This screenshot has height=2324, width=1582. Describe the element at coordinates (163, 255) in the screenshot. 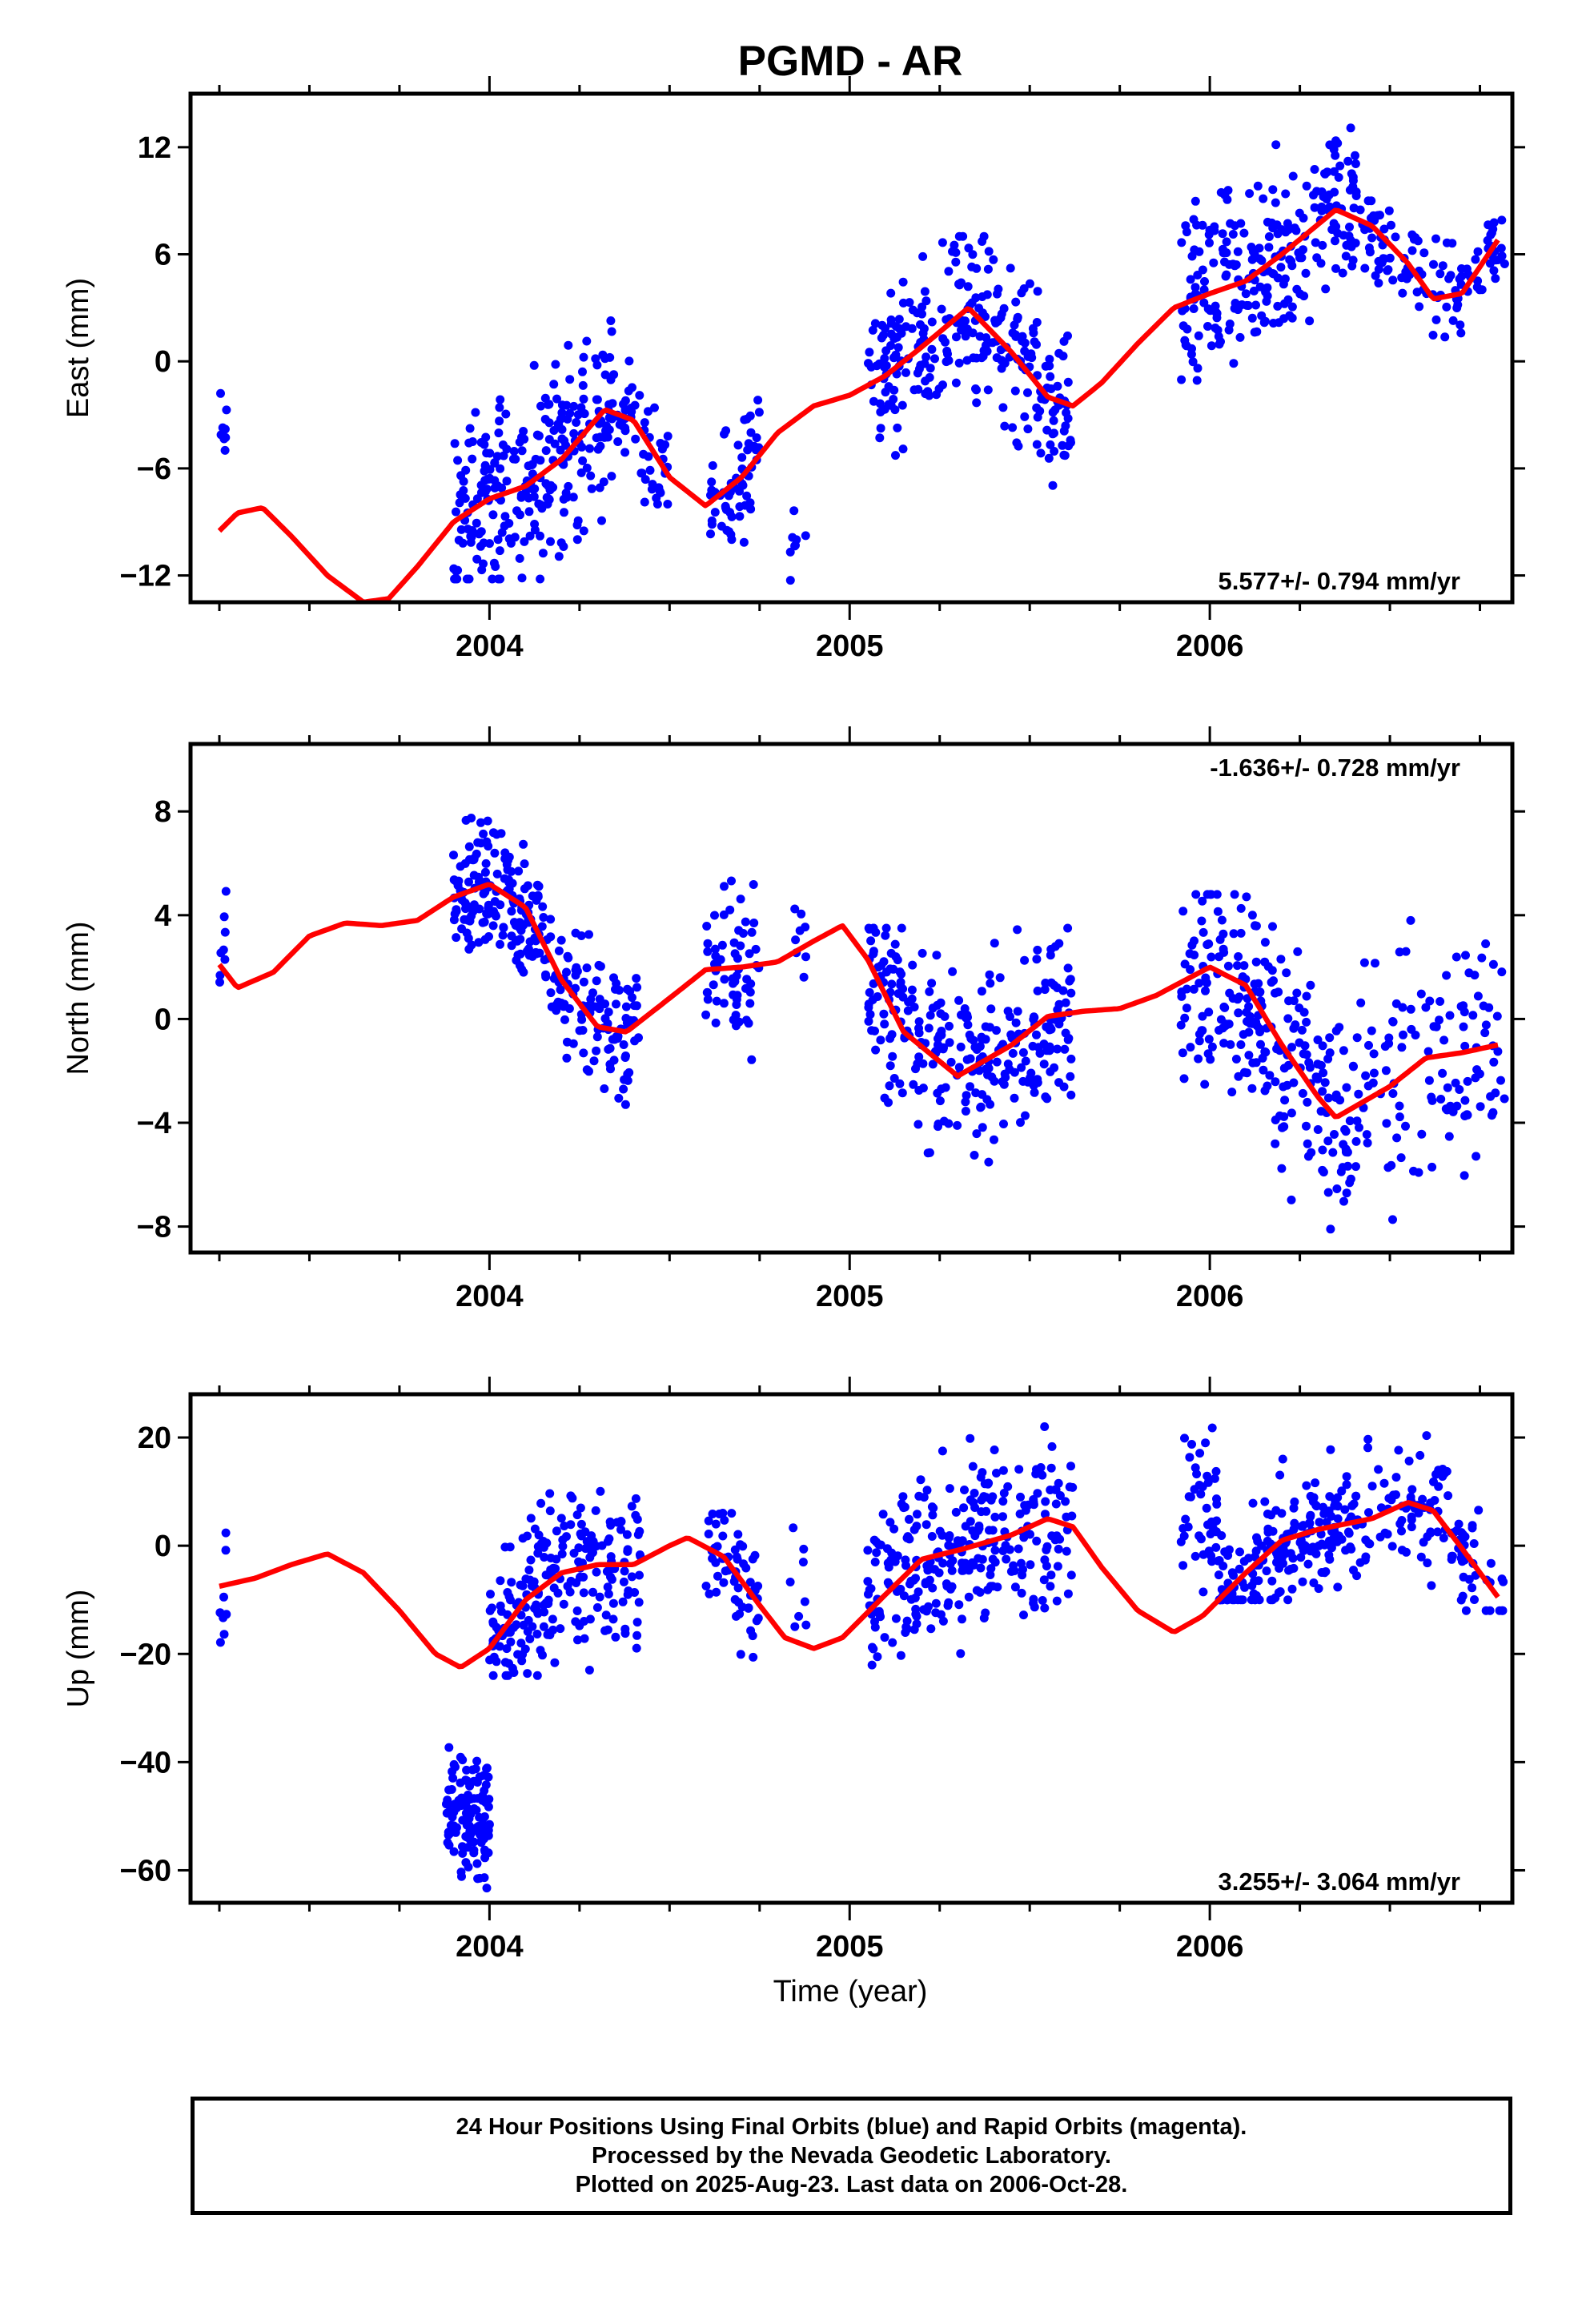

I see `y-tick-label: 6` at that location.